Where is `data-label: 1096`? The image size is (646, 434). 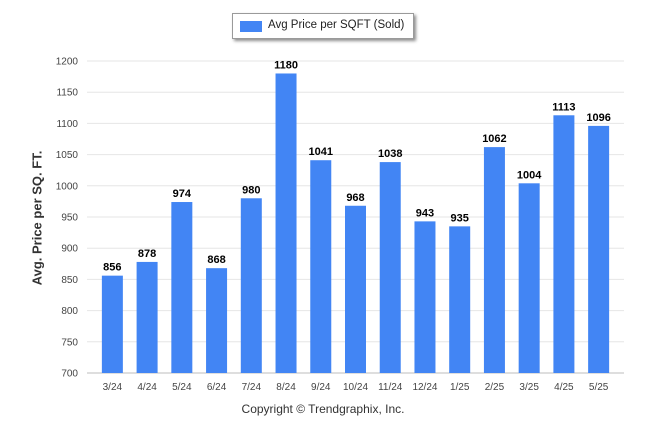 data-label: 1096 is located at coordinates (598, 118).